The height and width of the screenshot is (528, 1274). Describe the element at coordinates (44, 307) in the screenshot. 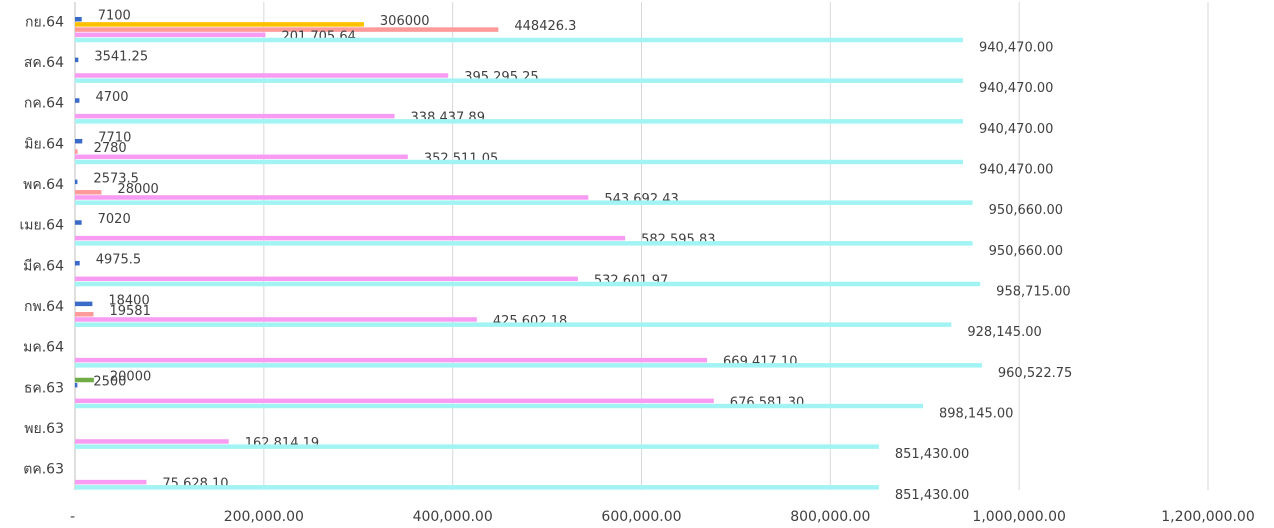

I see `y-tick-label: กพ.64` at that location.